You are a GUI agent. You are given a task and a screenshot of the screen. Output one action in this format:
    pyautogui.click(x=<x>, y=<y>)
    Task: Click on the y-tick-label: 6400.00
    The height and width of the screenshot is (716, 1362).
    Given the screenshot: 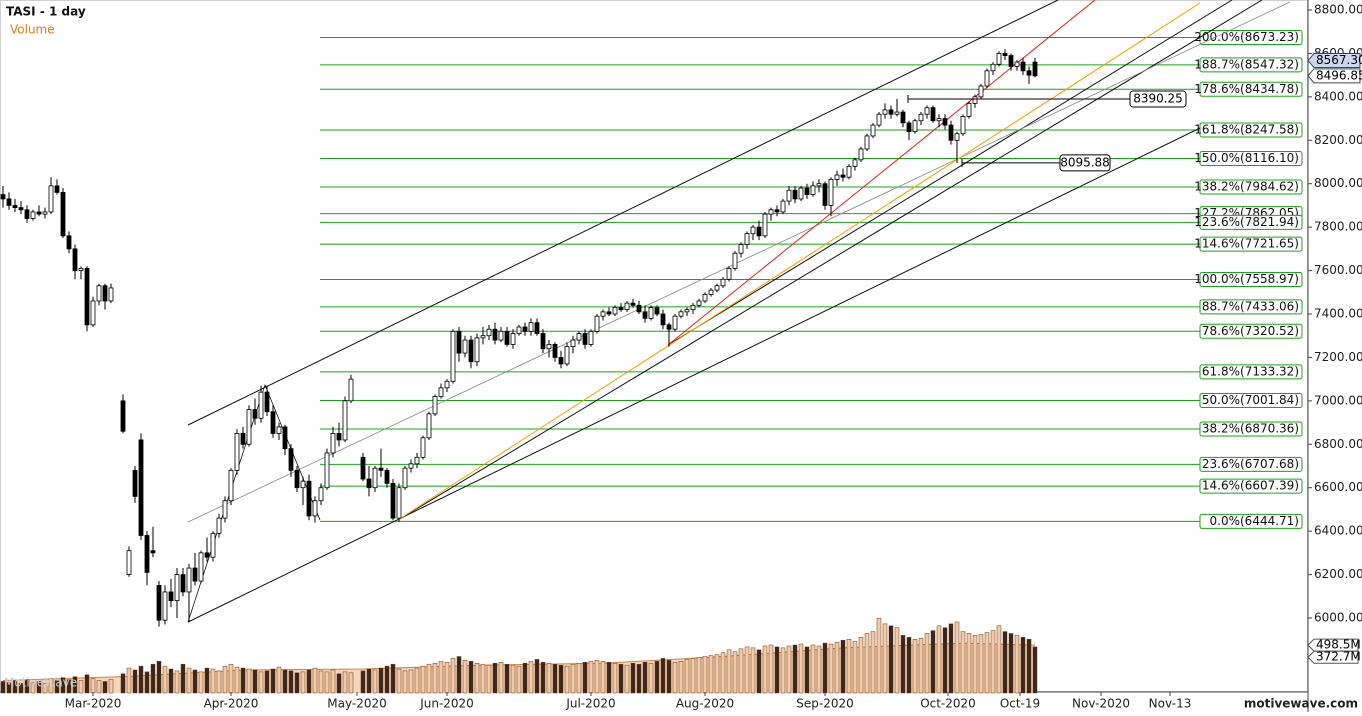 What is the action you would take?
    pyautogui.click(x=1338, y=531)
    